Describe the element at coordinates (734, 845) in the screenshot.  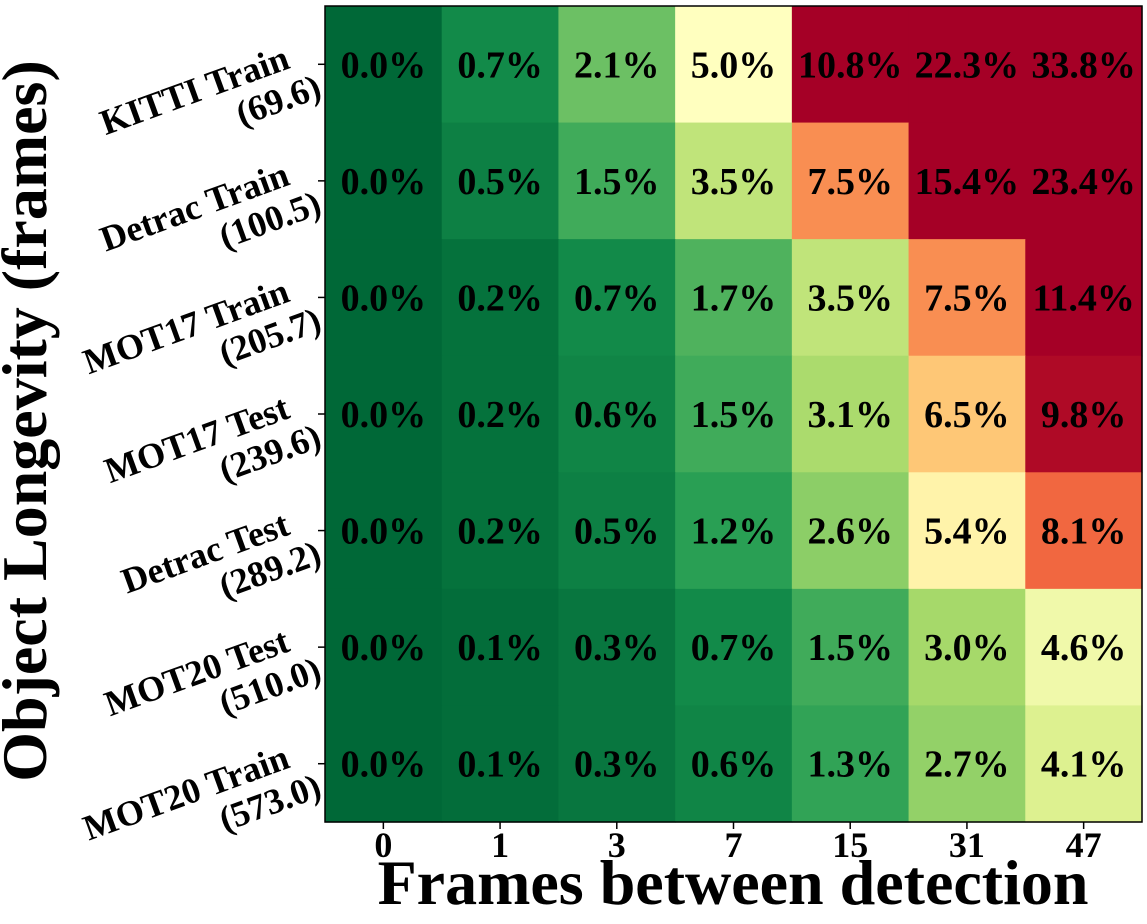
I see `x-tick-label: 7` at that location.